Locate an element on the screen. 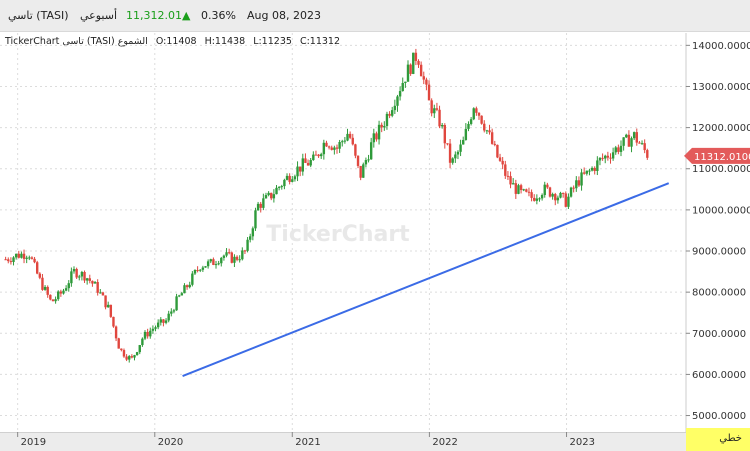 Image resolution: width=750 pixels, height=451 pixels. chart-source-label: TickerChart تاسي (TASI) الشموع is located at coordinates (76, 41).